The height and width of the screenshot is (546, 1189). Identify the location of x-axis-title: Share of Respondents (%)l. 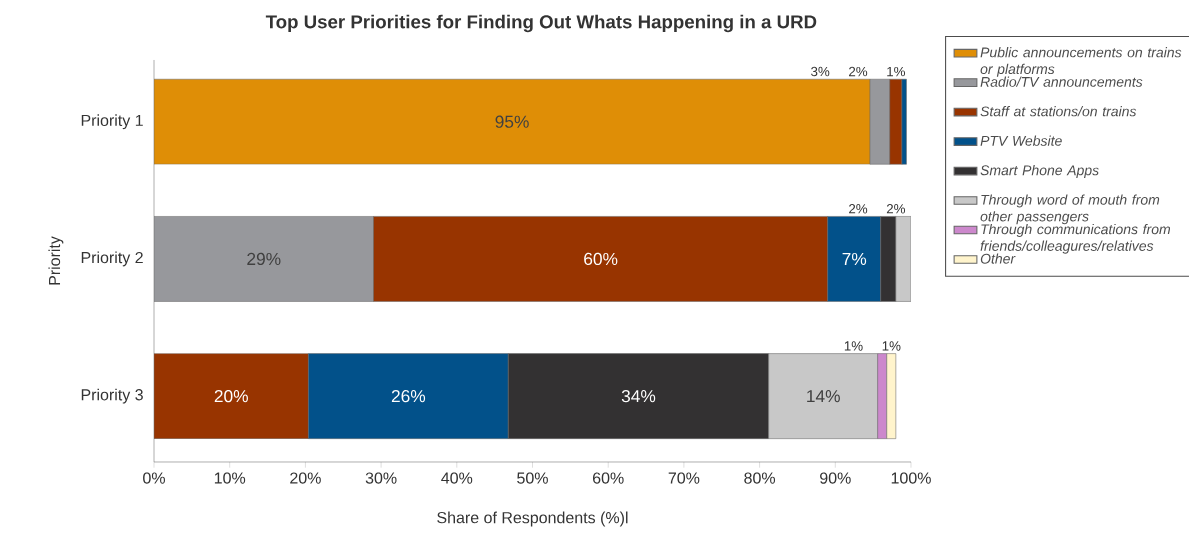
(532, 519).